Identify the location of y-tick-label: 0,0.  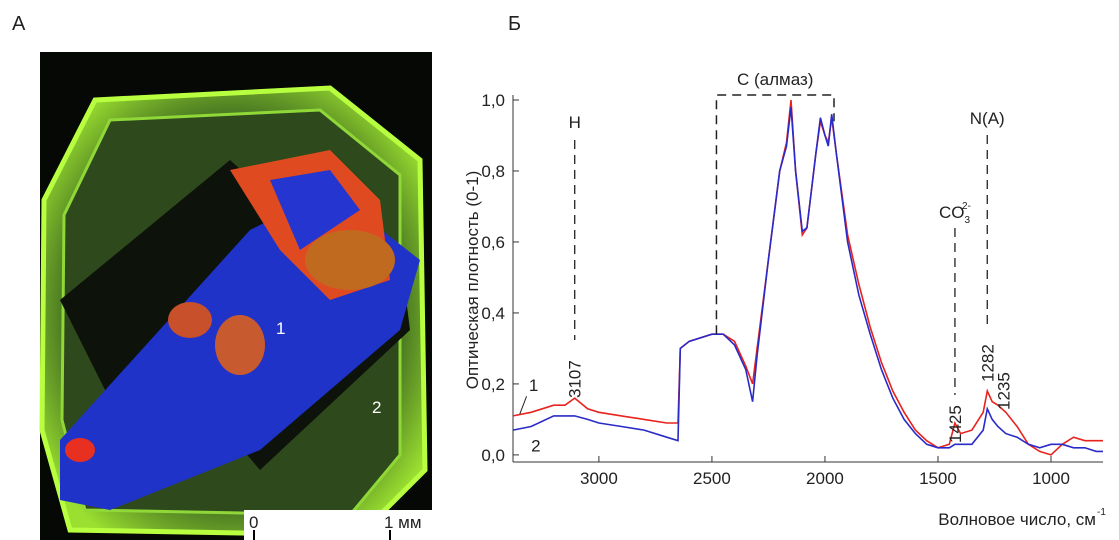
(493, 455).